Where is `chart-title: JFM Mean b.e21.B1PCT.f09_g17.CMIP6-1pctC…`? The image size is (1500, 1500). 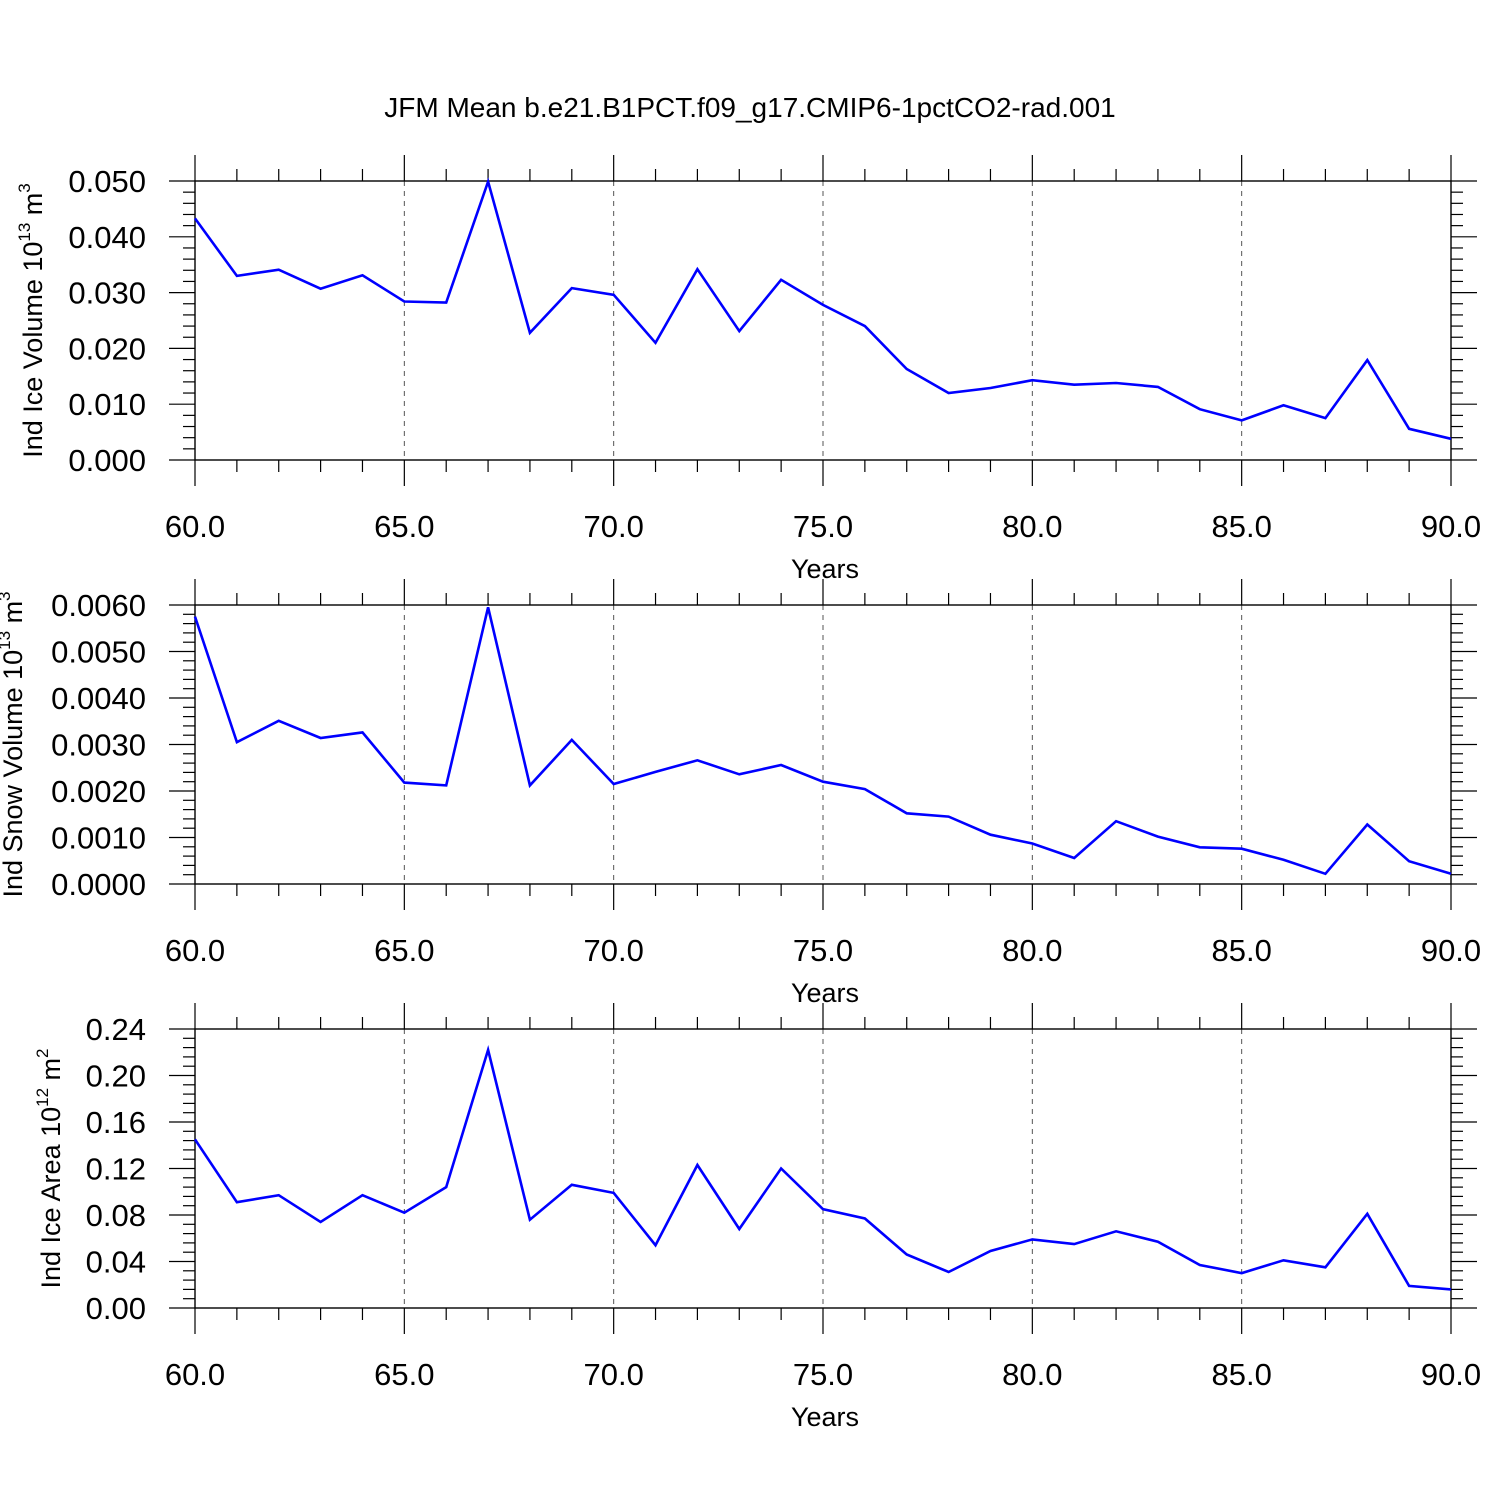 chart-title: JFM Mean b.e21.B1PCT.f09_g17.CMIP6-1pctC… is located at coordinates (749, 107).